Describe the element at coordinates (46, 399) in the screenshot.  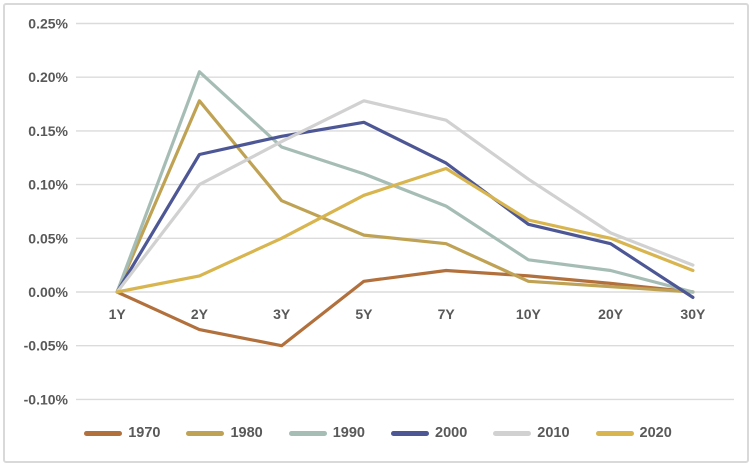
I see `y-tick-label: -0.10%` at that location.